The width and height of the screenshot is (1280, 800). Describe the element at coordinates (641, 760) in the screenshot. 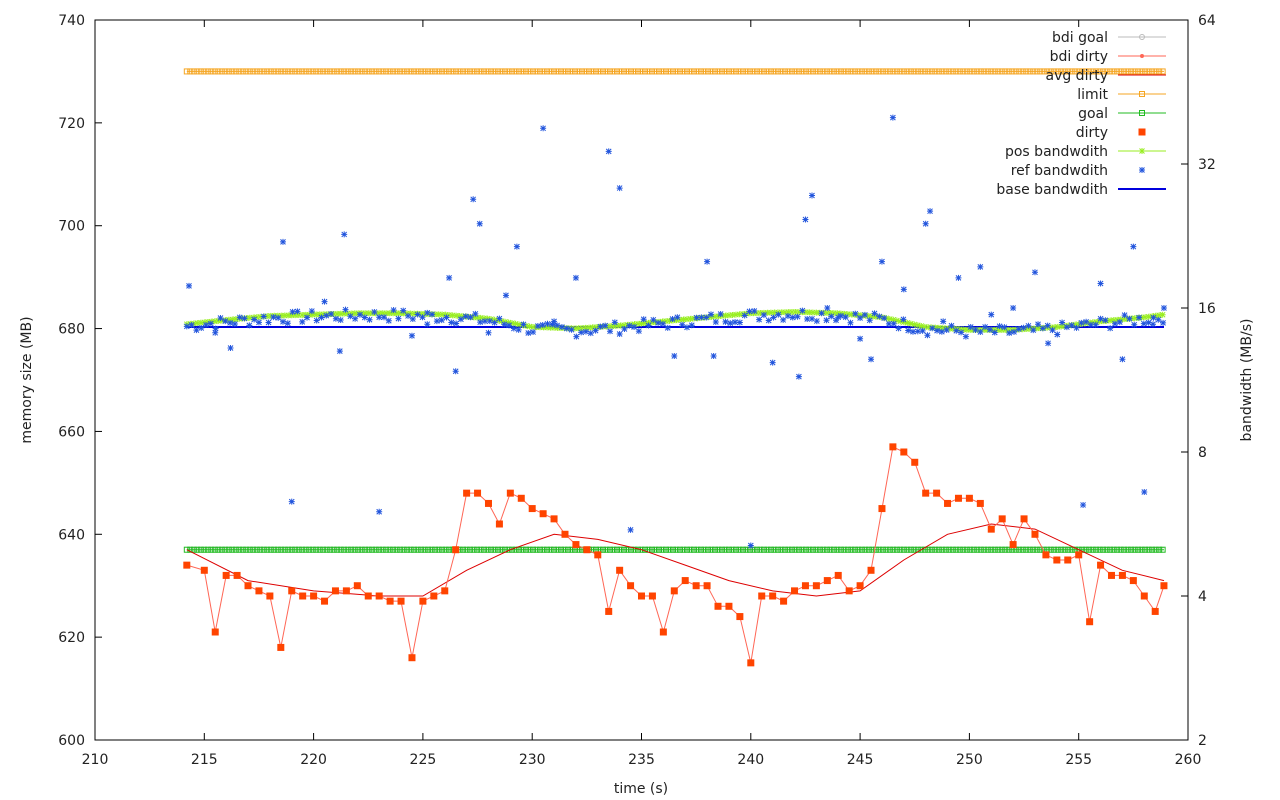

I see `x-tick-label: 235` at that location.